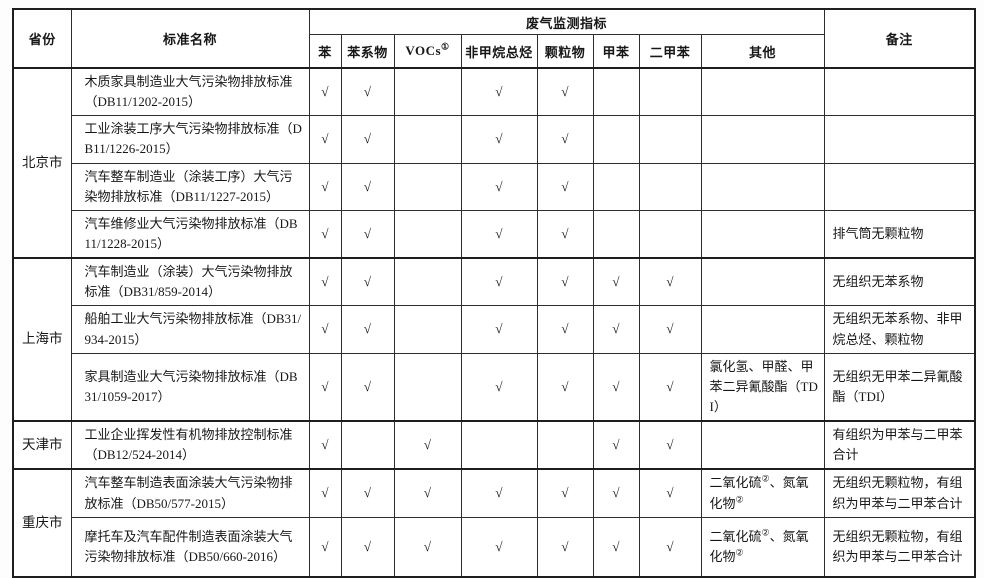 This screenshot has height=578, width=984. I want to click on col-header-other-label: 其他, so click(763, 52).